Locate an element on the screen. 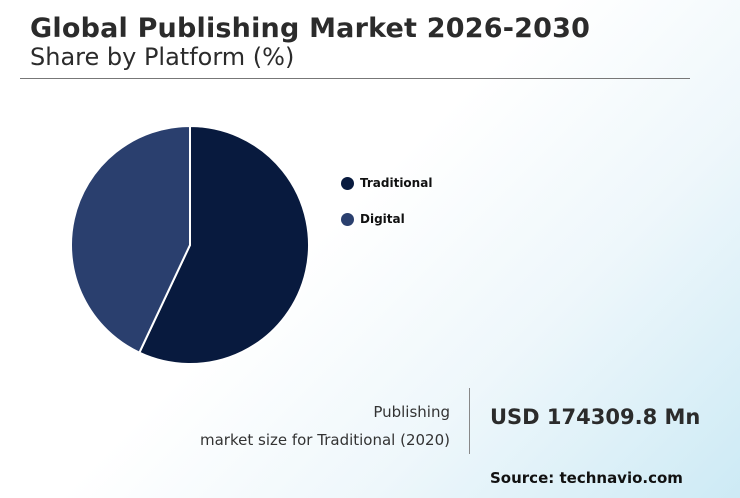  market-size-value: USD 174309.8 Mn is located at coordinates (595, 417).